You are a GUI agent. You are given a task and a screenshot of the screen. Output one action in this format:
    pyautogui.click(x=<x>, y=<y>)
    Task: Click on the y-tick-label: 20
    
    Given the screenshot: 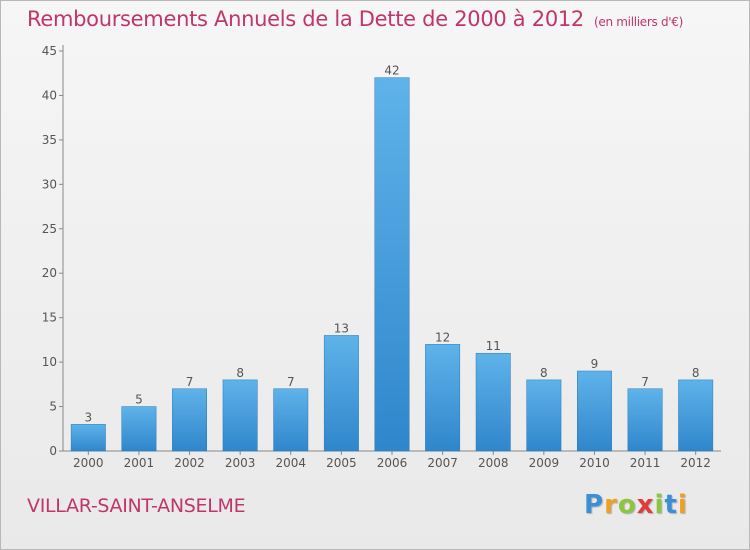 What is the action you would take?
    pyautogui.click(x=49, y=273)
    